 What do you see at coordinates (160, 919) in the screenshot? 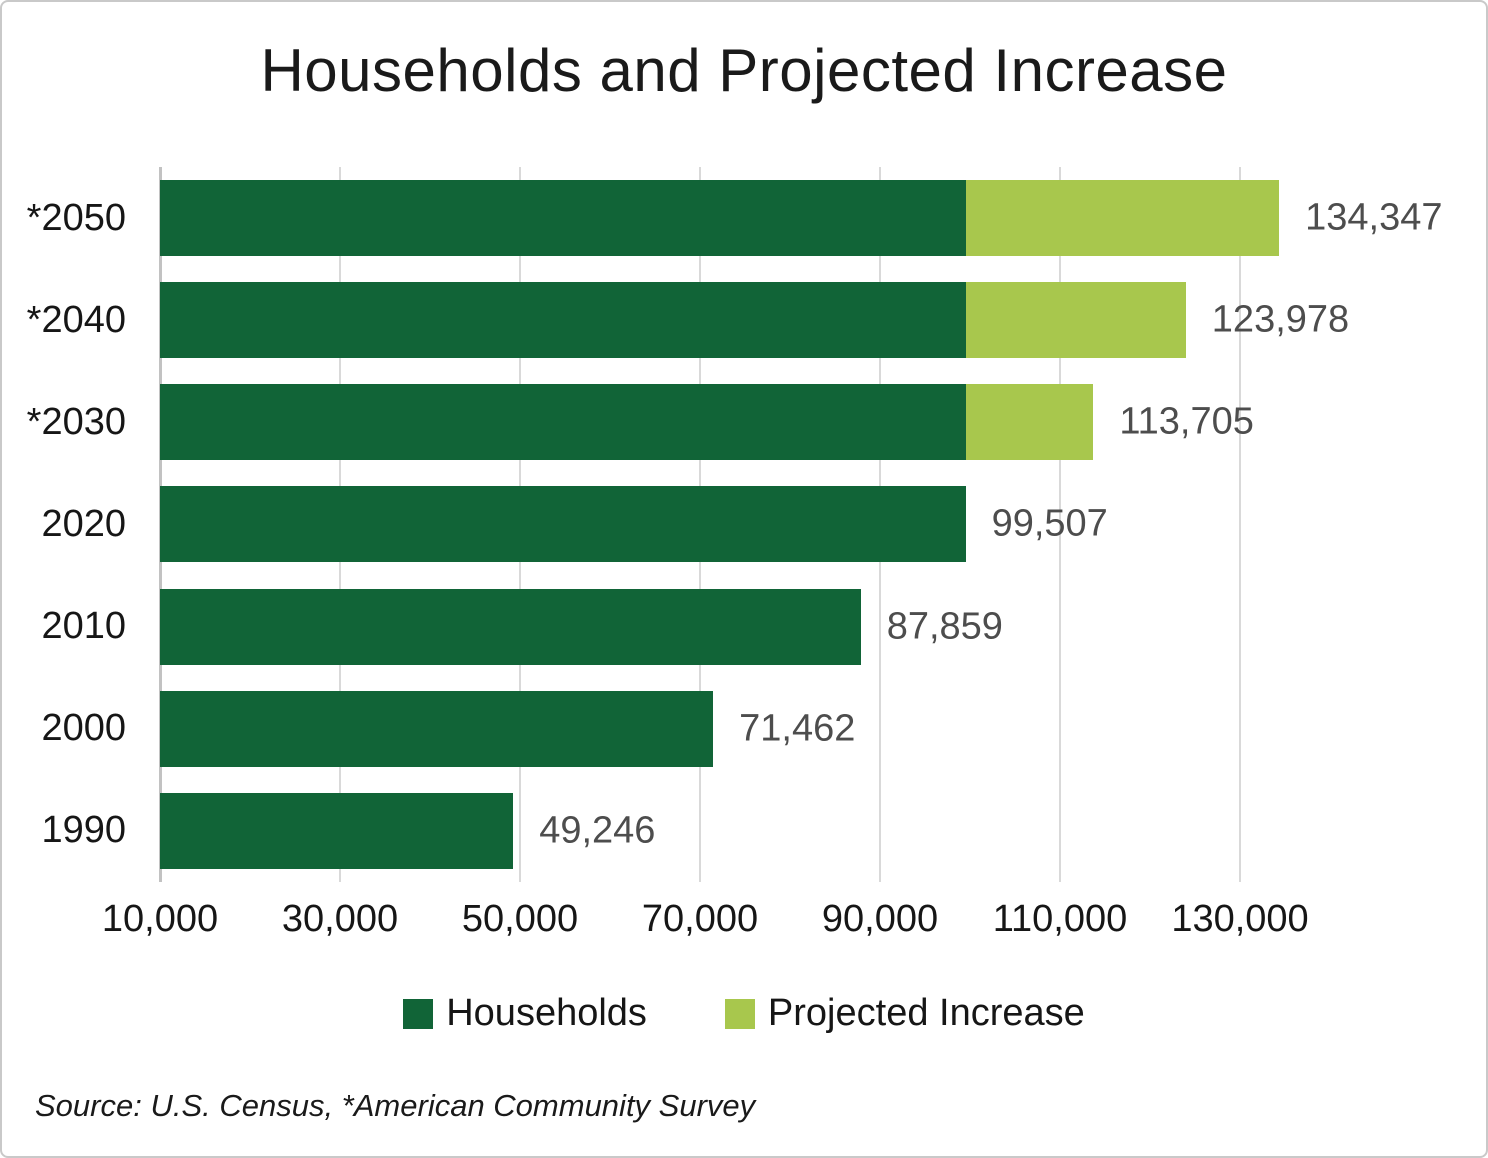
I see `x-tick-label: 10,000` at bounding box center [160, 919].